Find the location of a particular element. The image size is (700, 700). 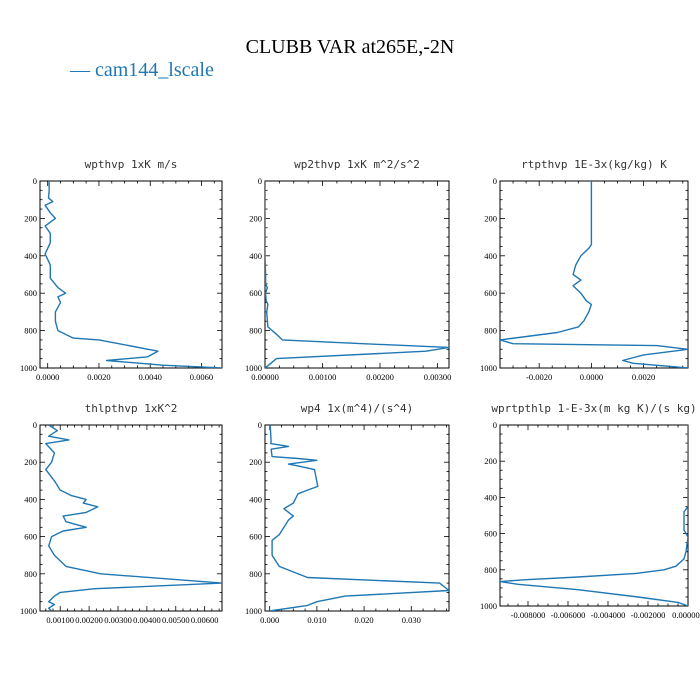

legend: — cam144_lscale is located at coordinates (142, 70).